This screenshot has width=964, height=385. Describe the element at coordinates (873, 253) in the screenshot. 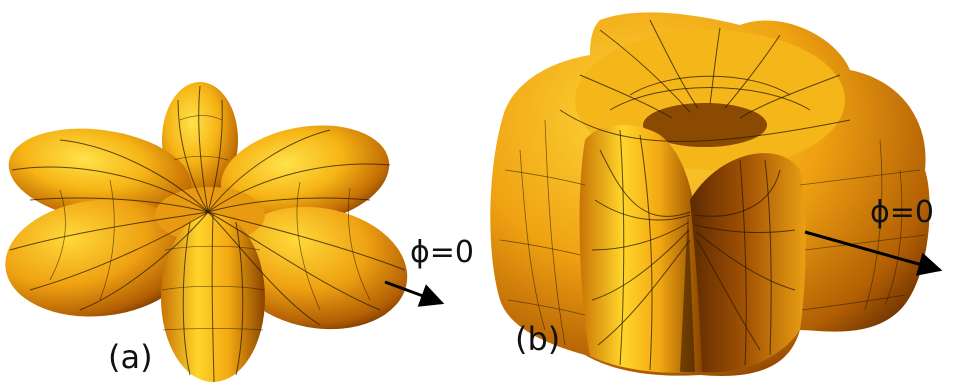

I see `panel-b-direction-arrow` at that location.